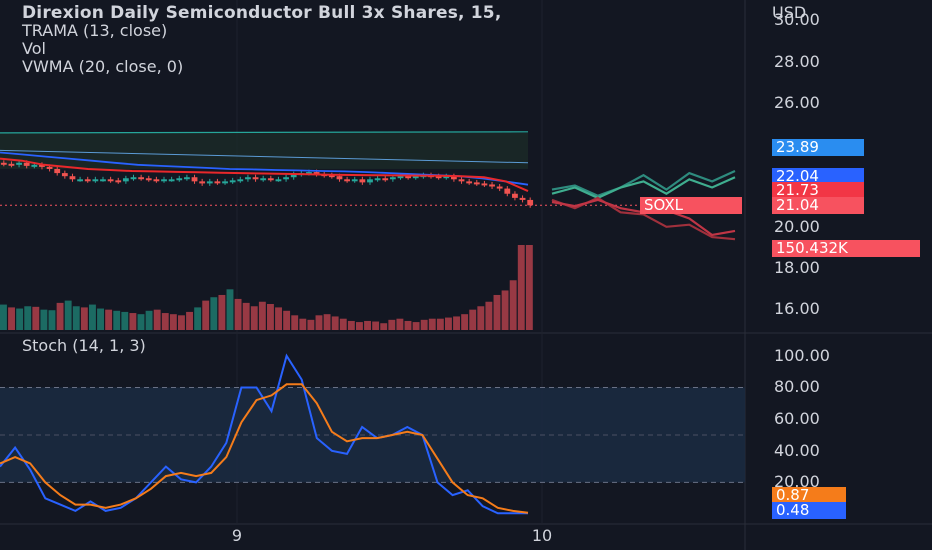 The image size is (932, 550). I want to click on price-tick-label: 28.00, so click(797, 61).